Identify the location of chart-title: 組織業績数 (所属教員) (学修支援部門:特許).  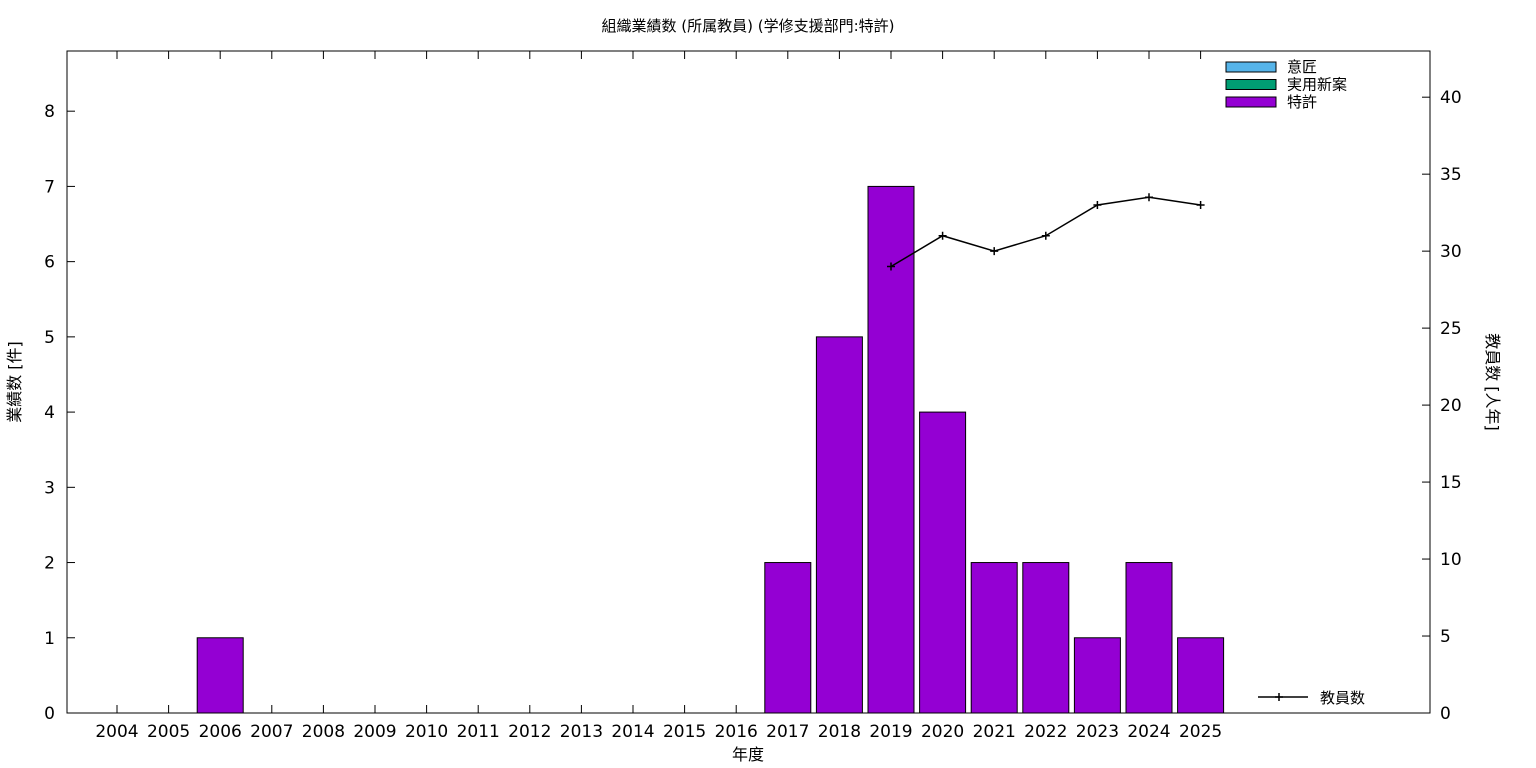
(748, 26).